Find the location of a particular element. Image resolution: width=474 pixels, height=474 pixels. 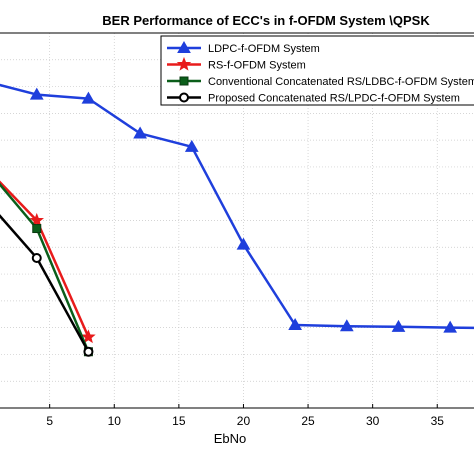

legend-label: LDPC-f-OFDM System is located at coordinates (264, 49).